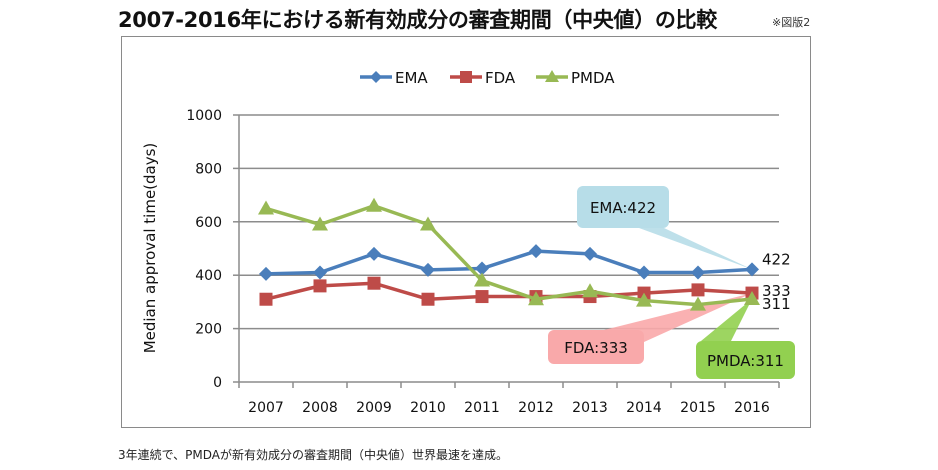 The height and width of the screenshot is (470, 938). I want to click on x-tick-label: 2007, so click(266, 408).